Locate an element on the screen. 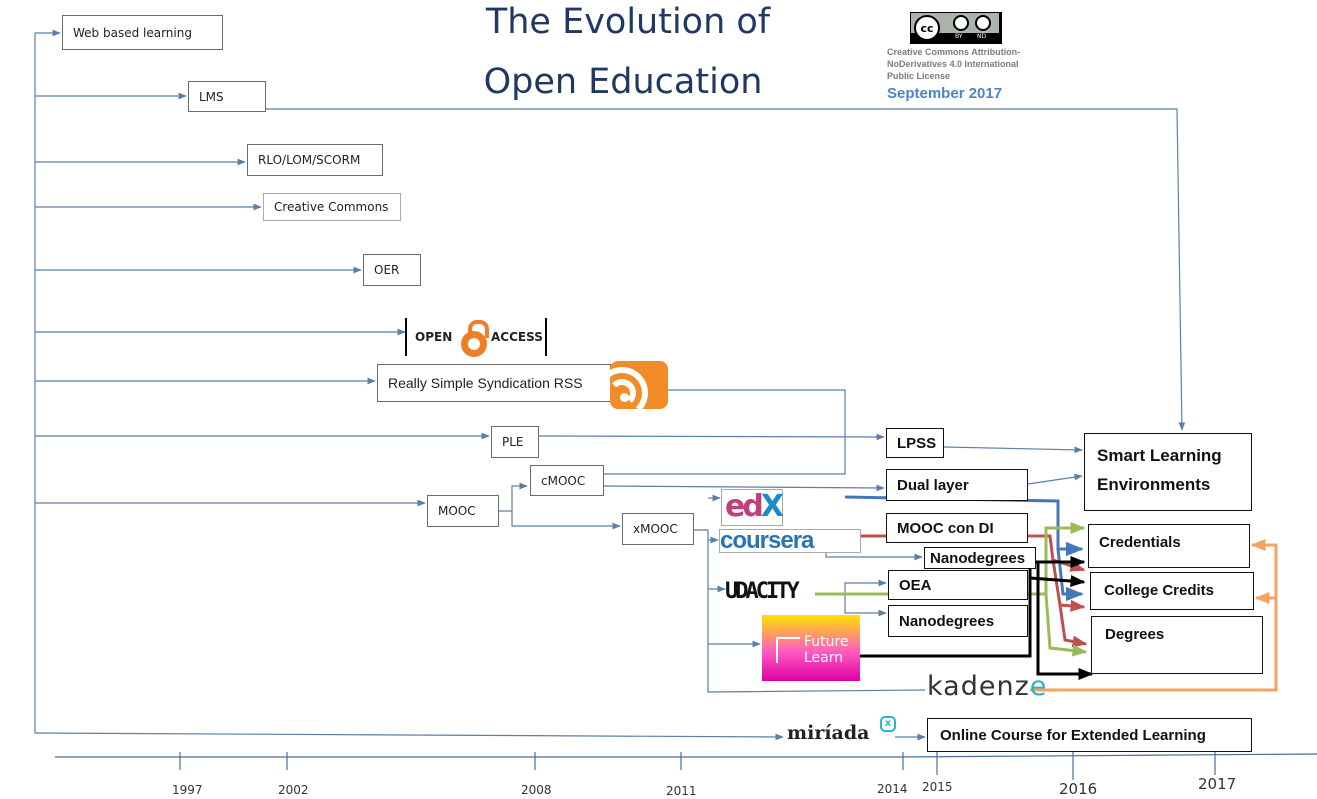 This screenshot has height=799, width=1317. node-lms: LMS is located at coordinates (227, 96).